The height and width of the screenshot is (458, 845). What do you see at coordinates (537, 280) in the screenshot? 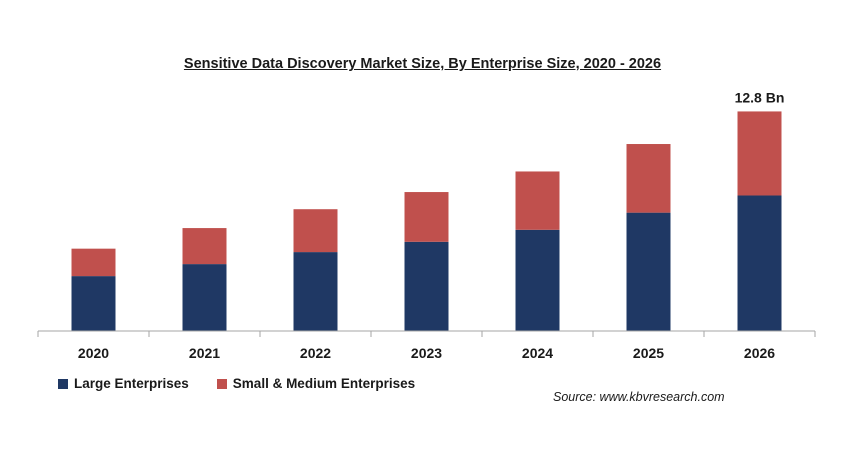
I see `bar-large-enterprises-2024` at bounding box center [537, 280].